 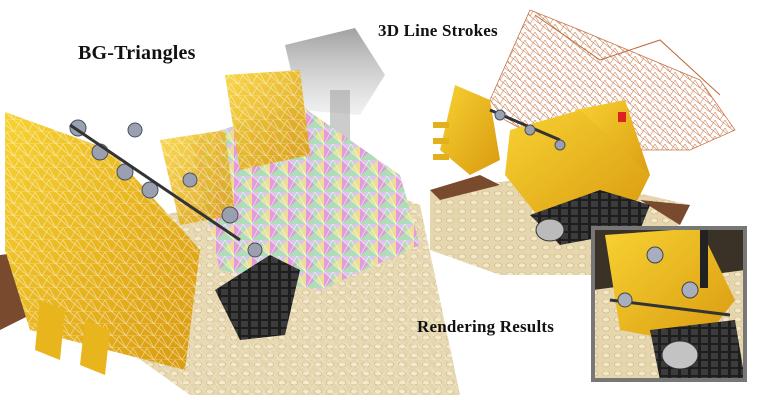 What do you see at coordinates (486, 326) in the screenshot?
I see `rendering-results-label: Rendering Results` at bounding box center [486, 326].